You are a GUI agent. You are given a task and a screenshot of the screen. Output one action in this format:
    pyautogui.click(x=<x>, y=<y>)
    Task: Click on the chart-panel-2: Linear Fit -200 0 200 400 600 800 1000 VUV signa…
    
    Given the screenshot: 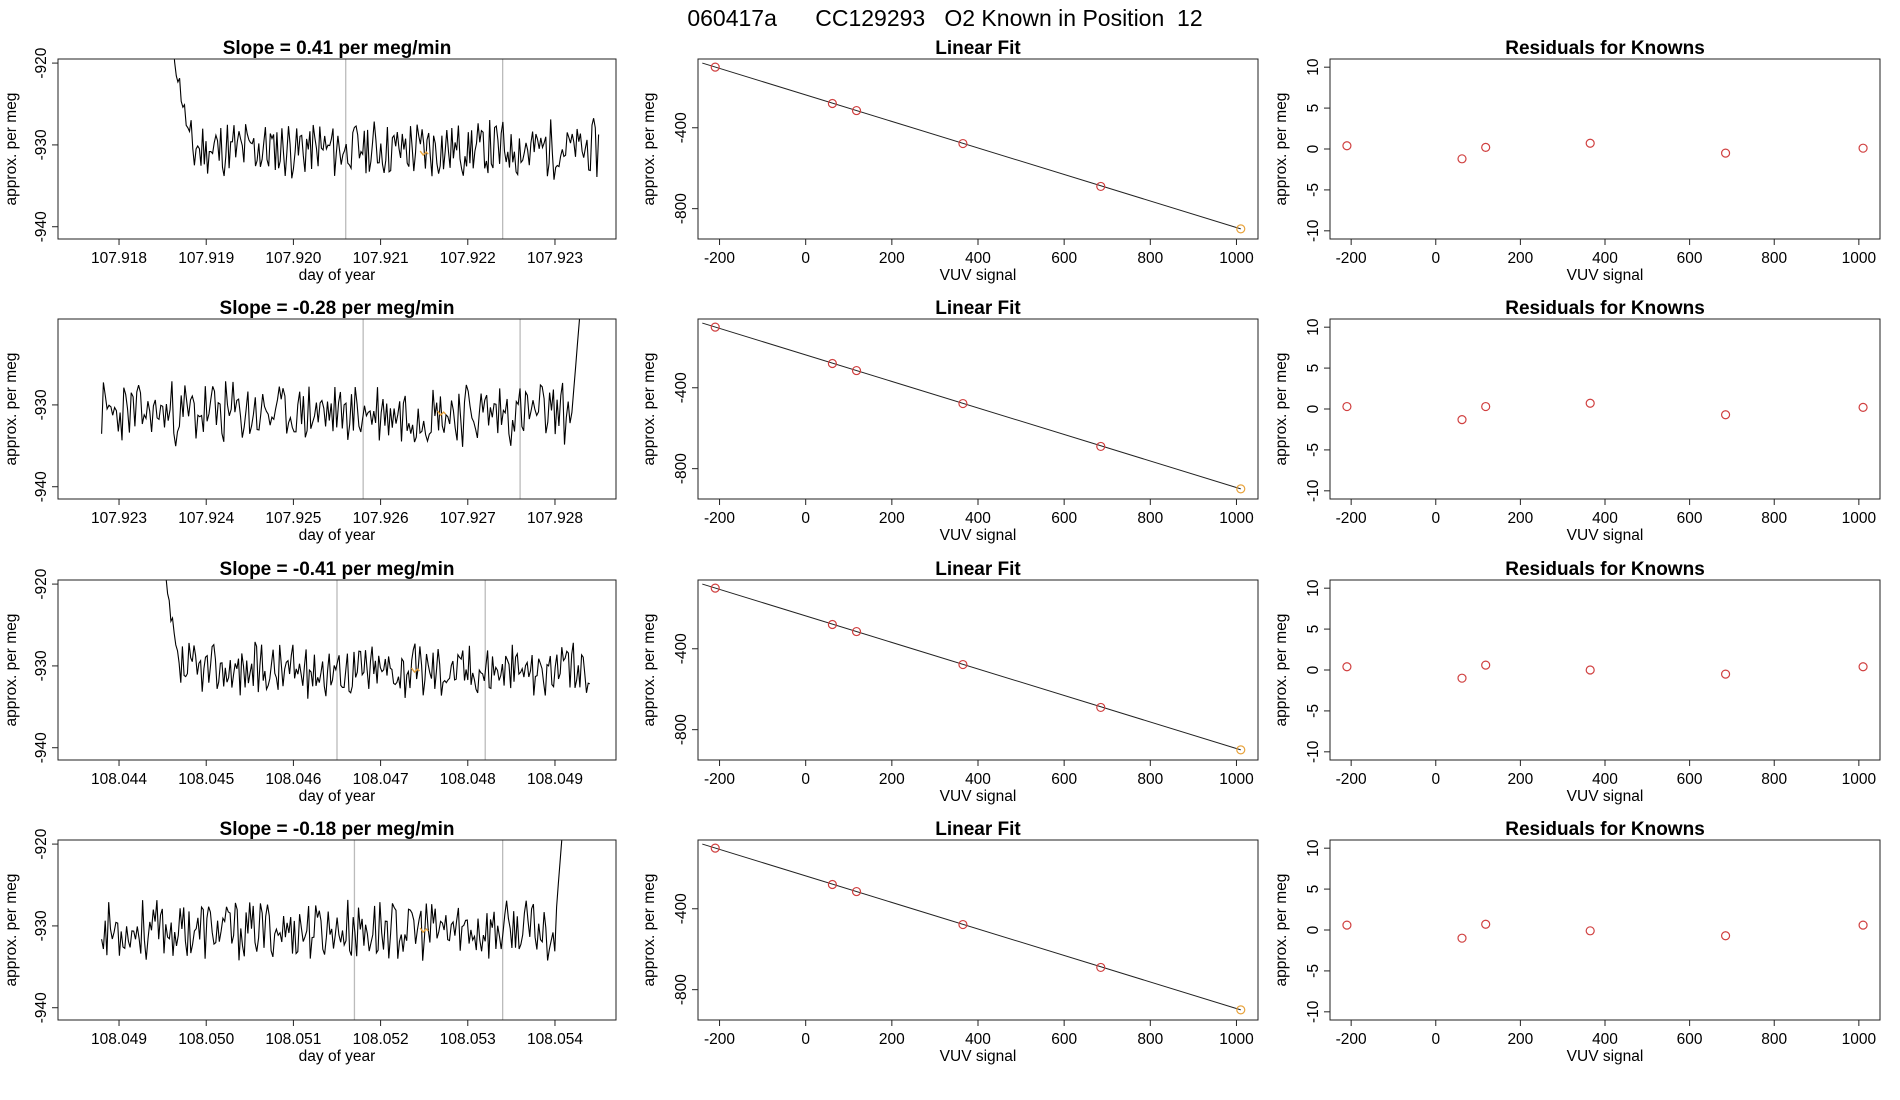 What is the action you would take?
    pyautogui.click(x=950, y=161)
    